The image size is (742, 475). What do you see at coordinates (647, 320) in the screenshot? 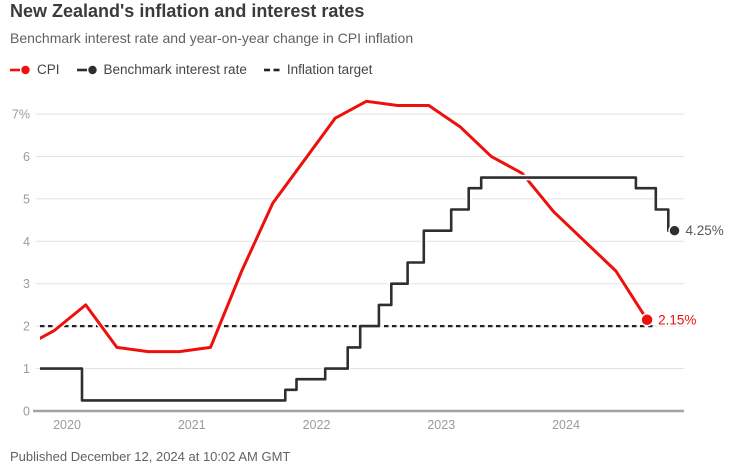
I see `cpi-end-dot` at bounding box center [647, 320].